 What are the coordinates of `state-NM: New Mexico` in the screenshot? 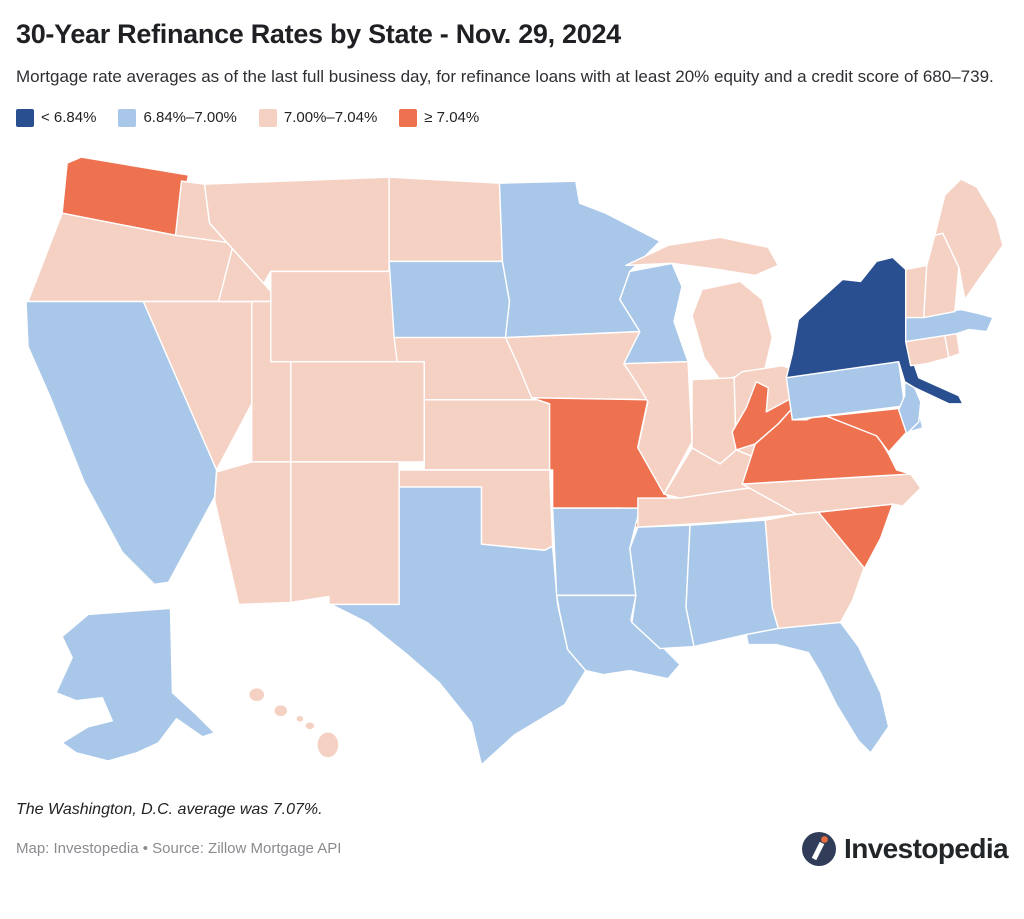 It's located at (345, 533).